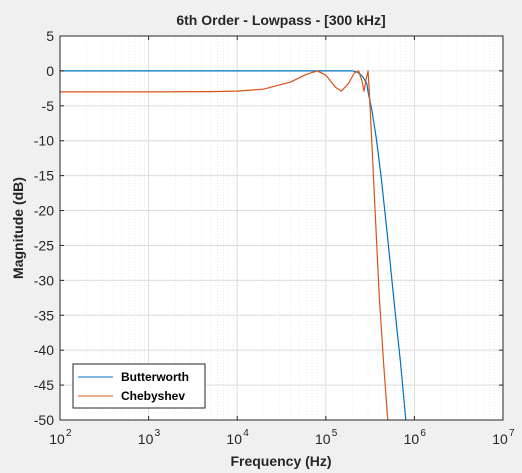  What do you see at coordinates (280, 461) in the screenshot?
I see `x-axis-label: Frequency (Hz)` at bounding box center [280, 461].